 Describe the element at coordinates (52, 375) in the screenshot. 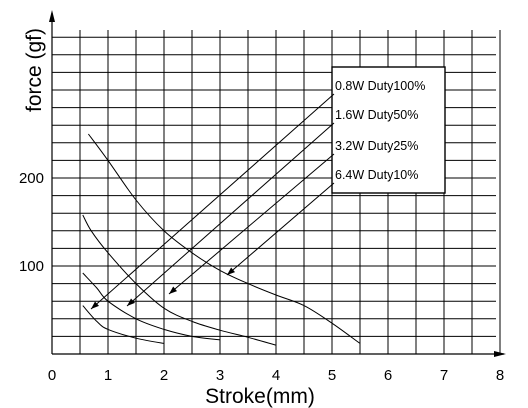

I see `x-tick-label: 0` at that location.